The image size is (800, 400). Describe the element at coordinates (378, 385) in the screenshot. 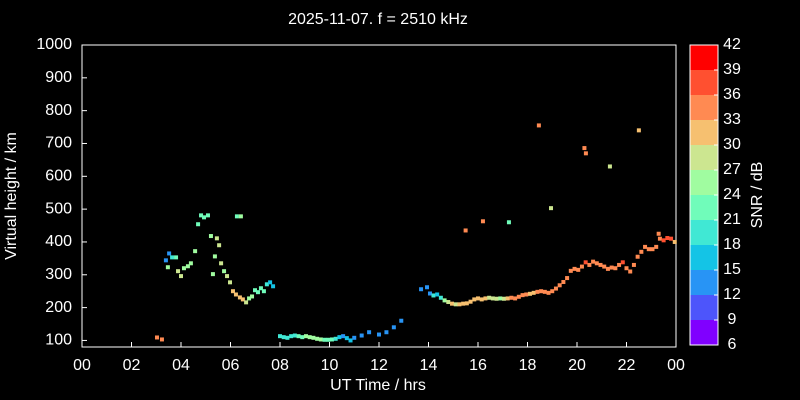

I see `x-axis-label: UT Time / hrs` at that location.